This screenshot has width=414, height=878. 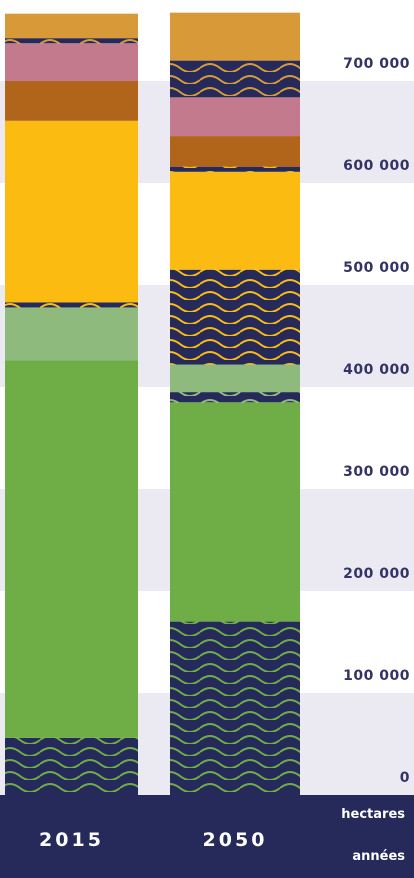 I want to click on y-tick-label: 400 000, so click(x=376, y=370).